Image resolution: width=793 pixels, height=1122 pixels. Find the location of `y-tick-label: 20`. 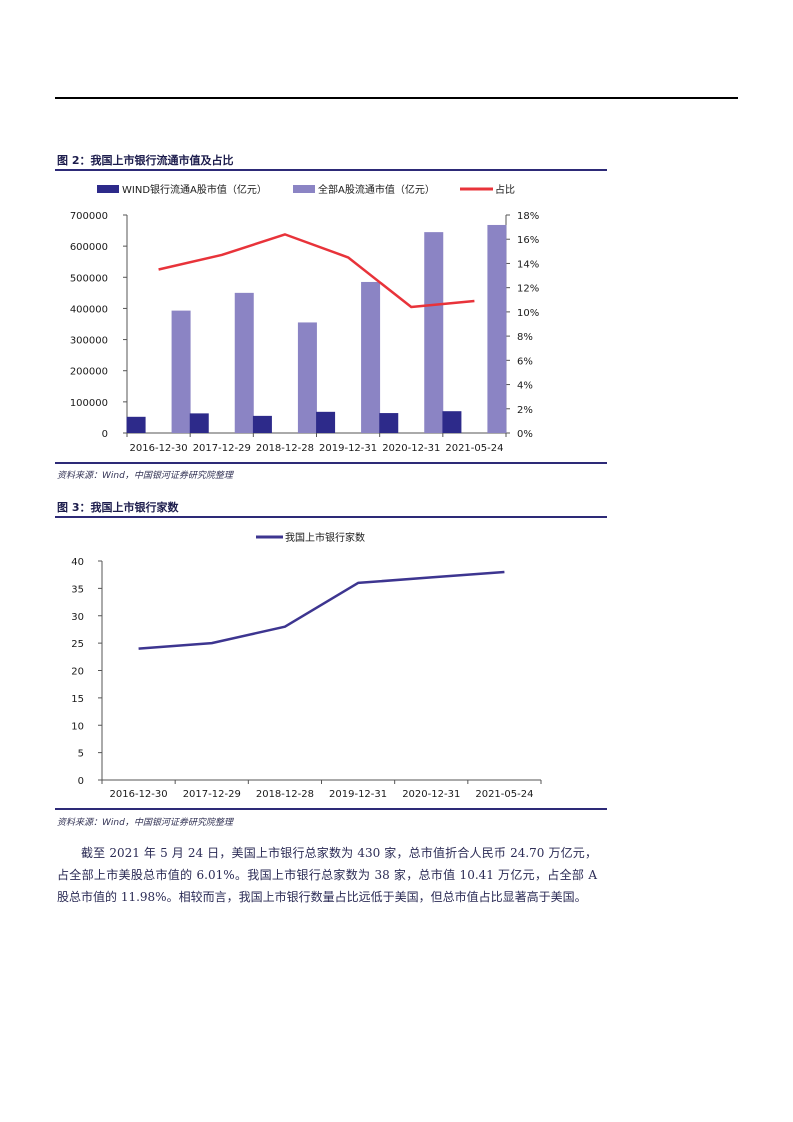

y-tick-label: 20 is located at coordinates (77, 672).